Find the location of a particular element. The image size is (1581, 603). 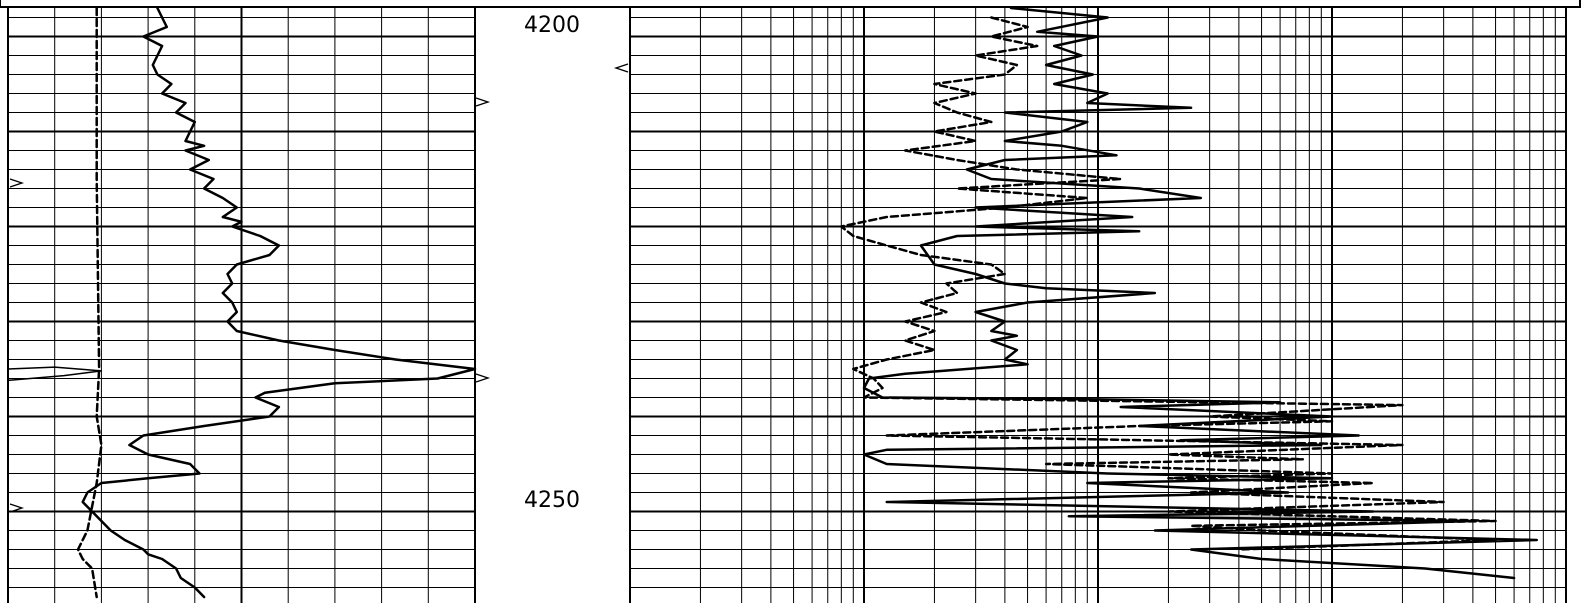

depth-label-4200: 4200 is located at coordinates (552, 25).